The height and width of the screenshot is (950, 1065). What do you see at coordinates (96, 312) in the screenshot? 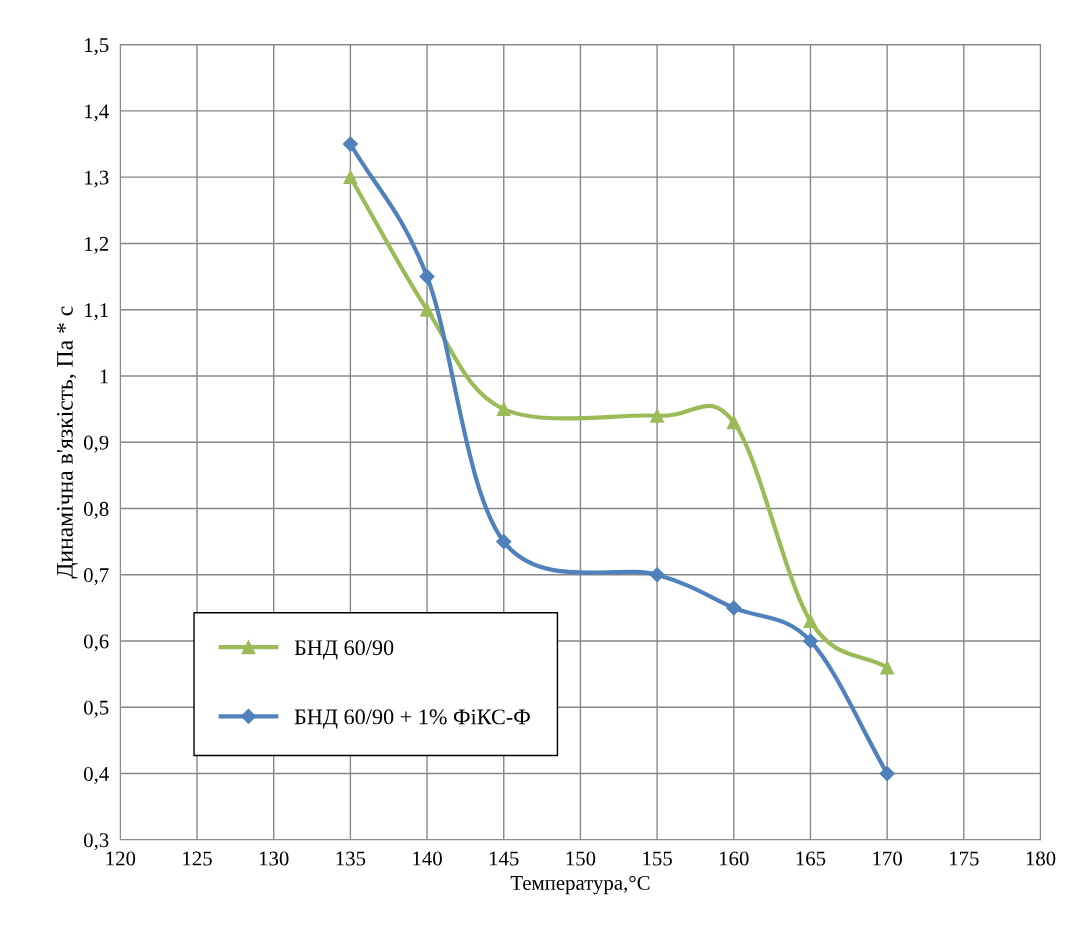
I see `y-tick-label: 1,1` at bounding box center [96, 312].